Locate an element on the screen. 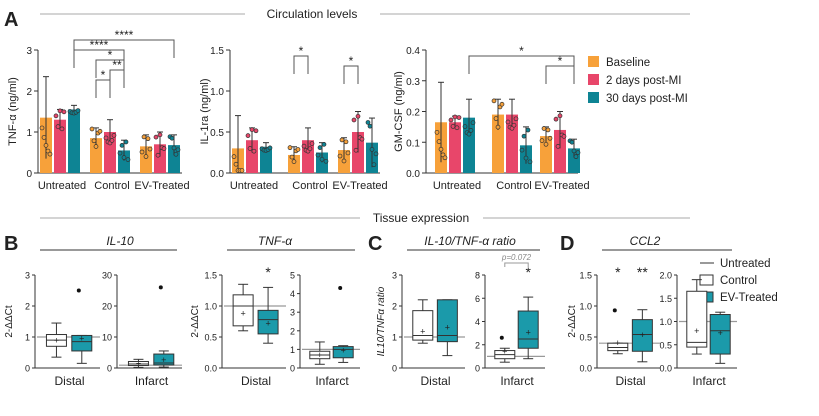  tnfa-ytick-label: 3 is located at coordinates (292, 313).